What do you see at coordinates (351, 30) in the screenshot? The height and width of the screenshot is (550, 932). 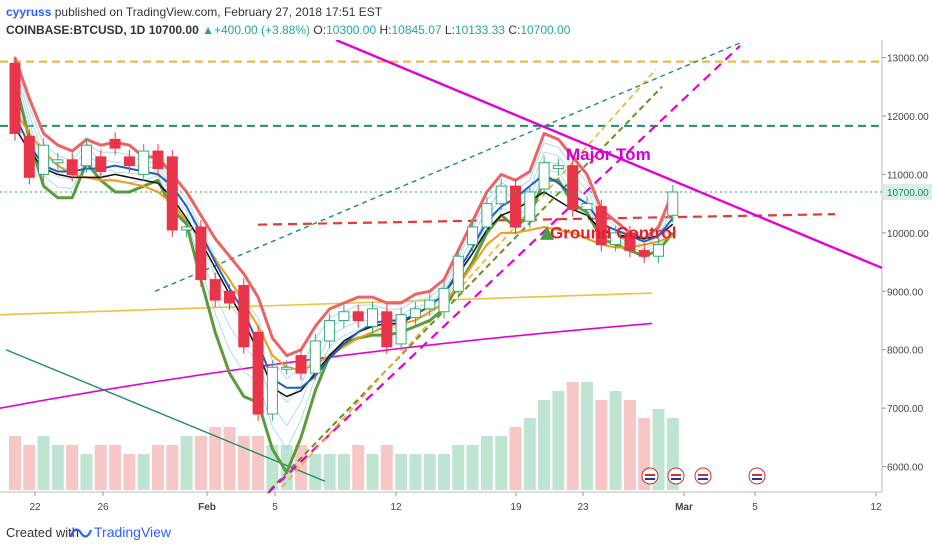 I see `open-value: 10300.00` at bounding box center [351, 30].